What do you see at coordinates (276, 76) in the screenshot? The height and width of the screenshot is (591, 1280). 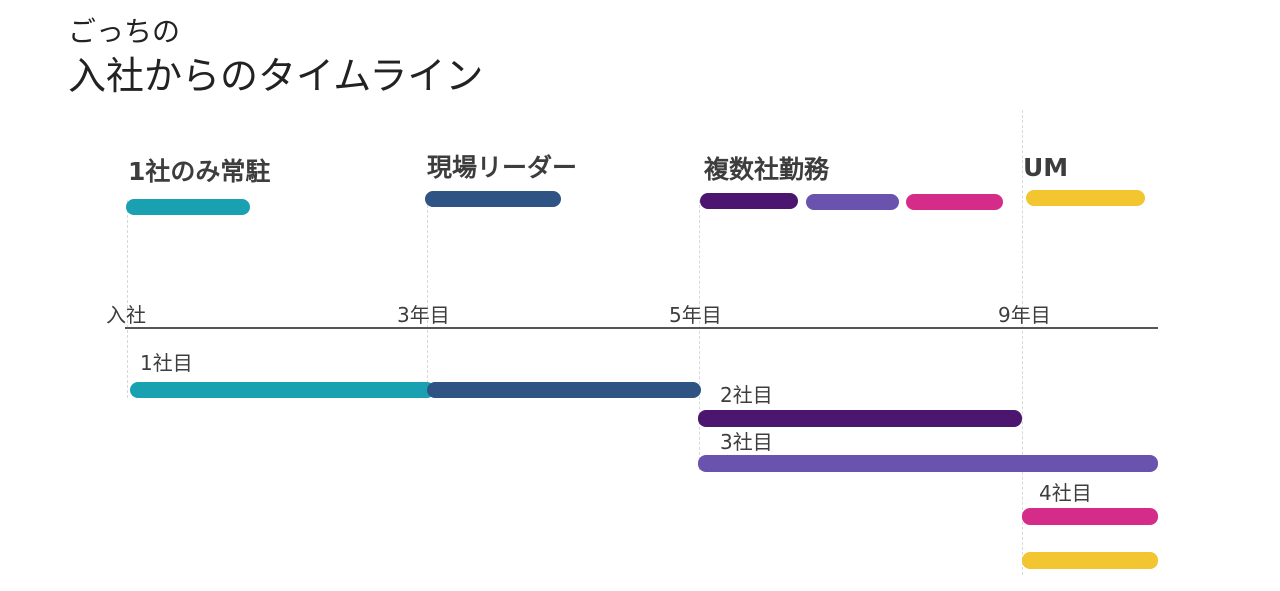 I see `page-title: 入社からのタイムライン` at bounding box center [276, 76].